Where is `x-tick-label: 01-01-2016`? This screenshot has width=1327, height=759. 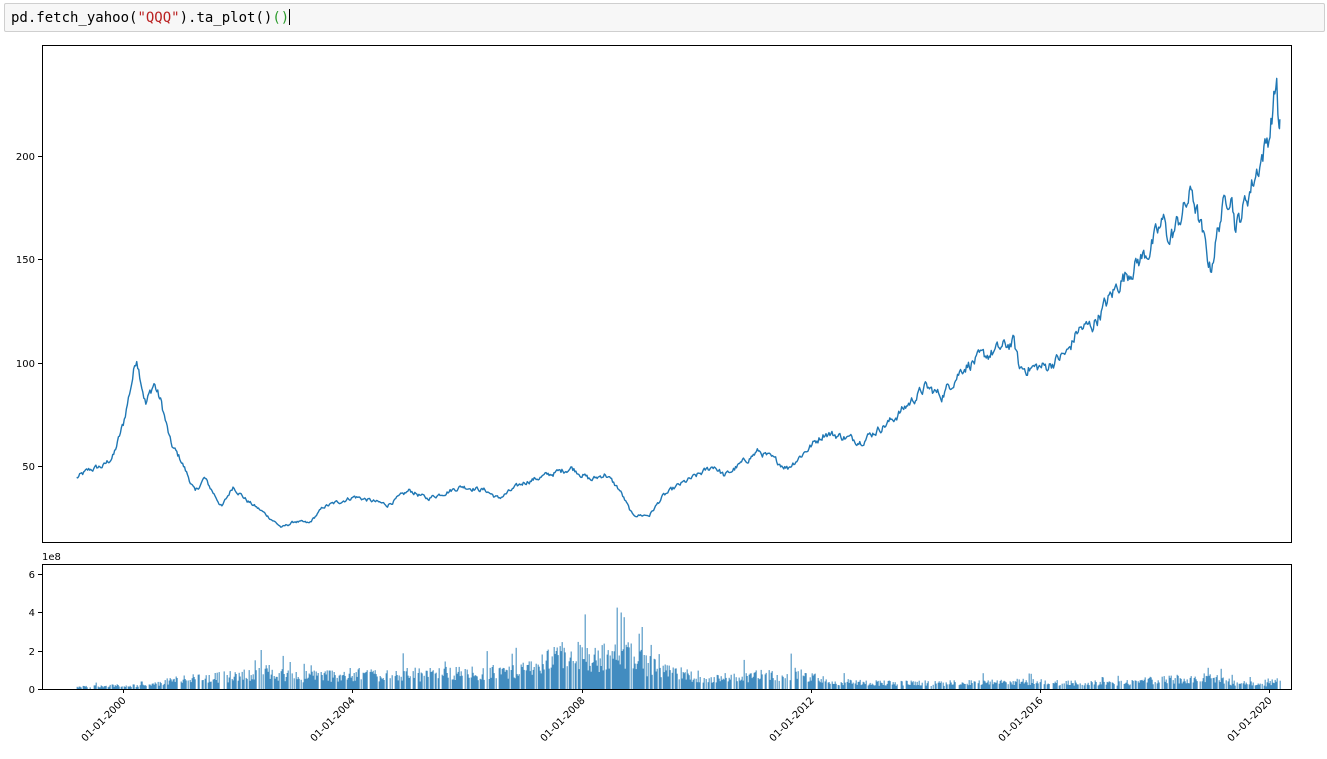
x-tick-label: 01-01-2016 is located at coordinates (1021, 719).